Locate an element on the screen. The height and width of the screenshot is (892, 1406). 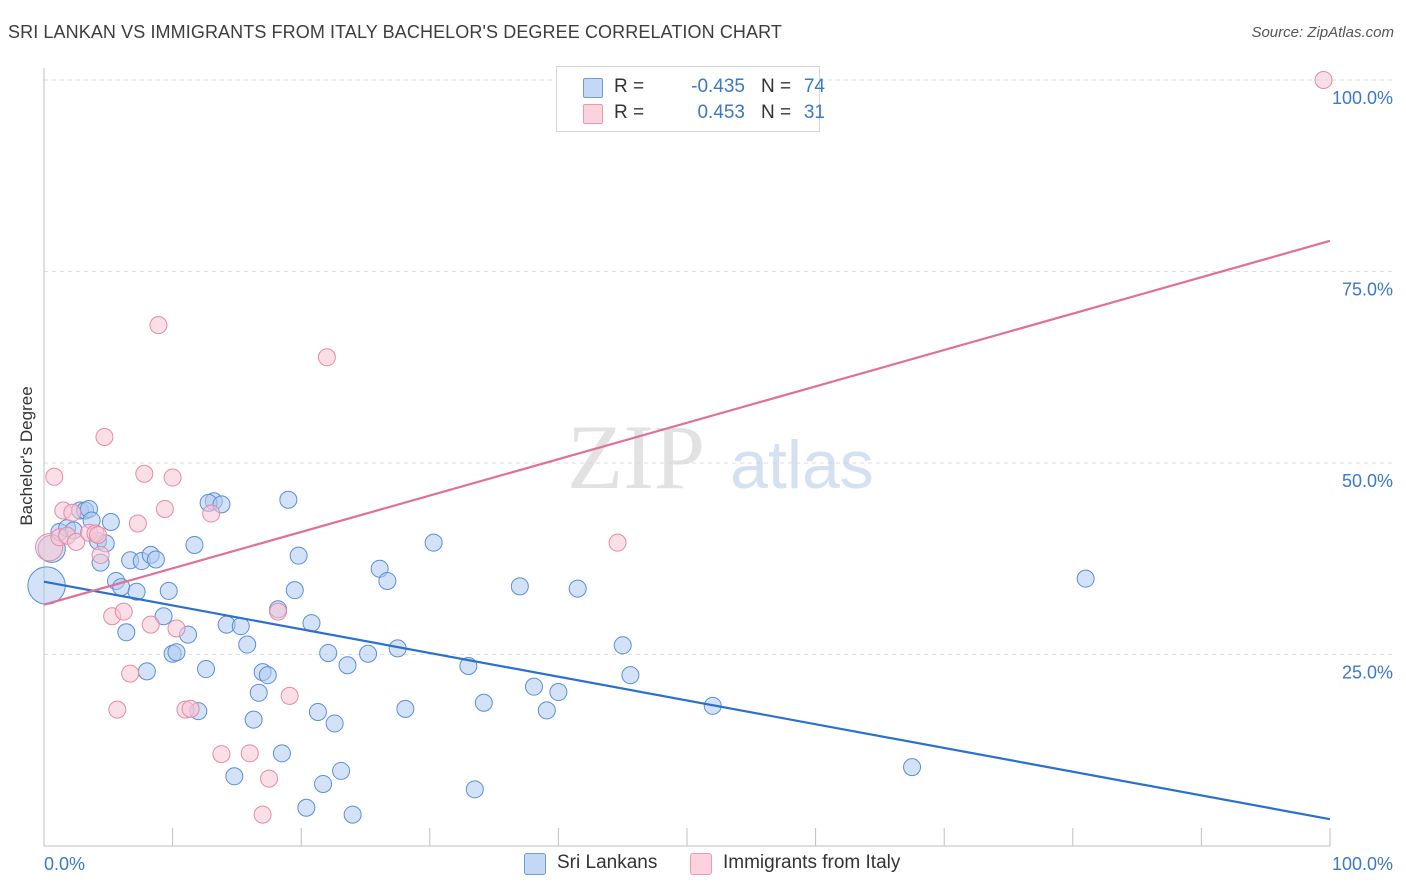
legend-label: Immigrants from Italy is located at coordinates (812, 862).